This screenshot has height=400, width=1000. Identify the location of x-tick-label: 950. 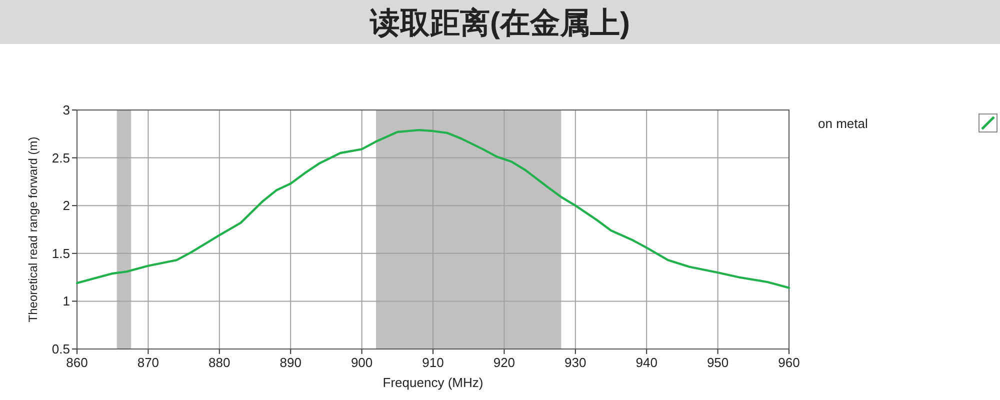
(717, 362).